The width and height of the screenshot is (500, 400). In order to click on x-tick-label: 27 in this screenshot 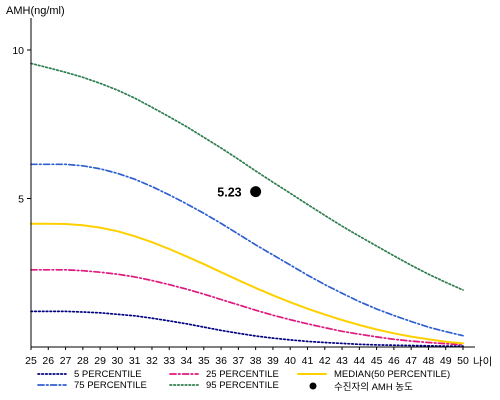, I will do `click(66, 361)`.